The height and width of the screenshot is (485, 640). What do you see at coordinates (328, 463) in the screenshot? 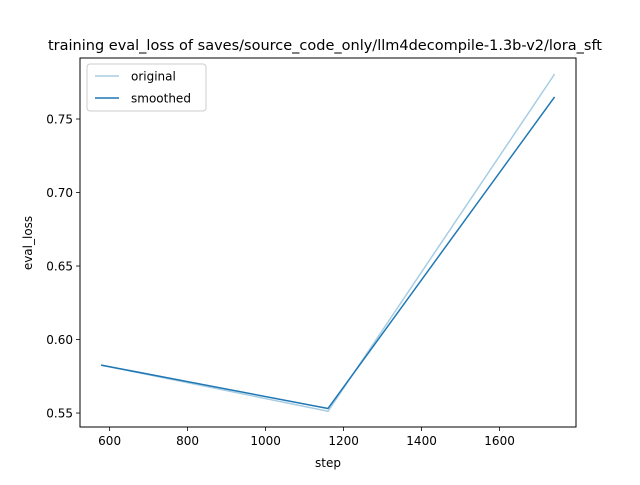
I see `x-axis-label: step` at bounding box center [328, 463].